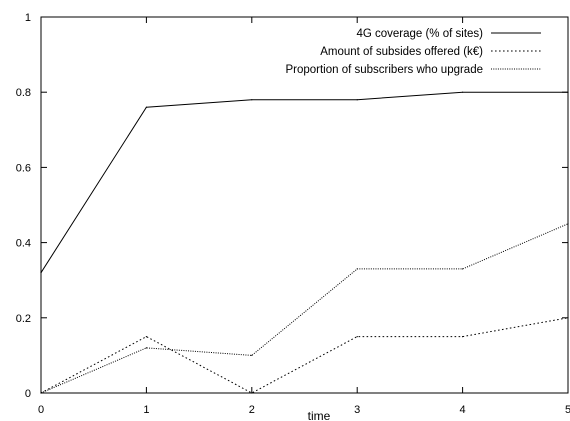 This screenshot has height=421, width=570. I want to click on legend-label: Proportion of subscribers who upgrade, so click(384, 70).